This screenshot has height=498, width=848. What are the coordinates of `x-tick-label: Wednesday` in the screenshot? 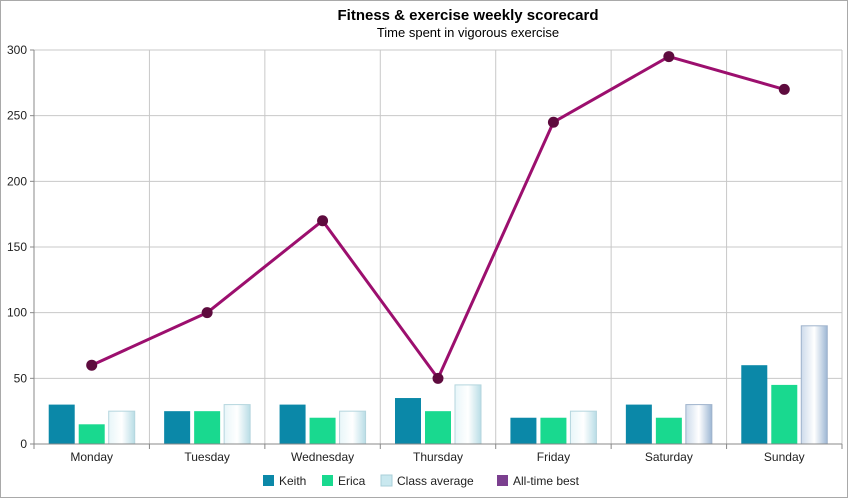 It's located at (322, 457).